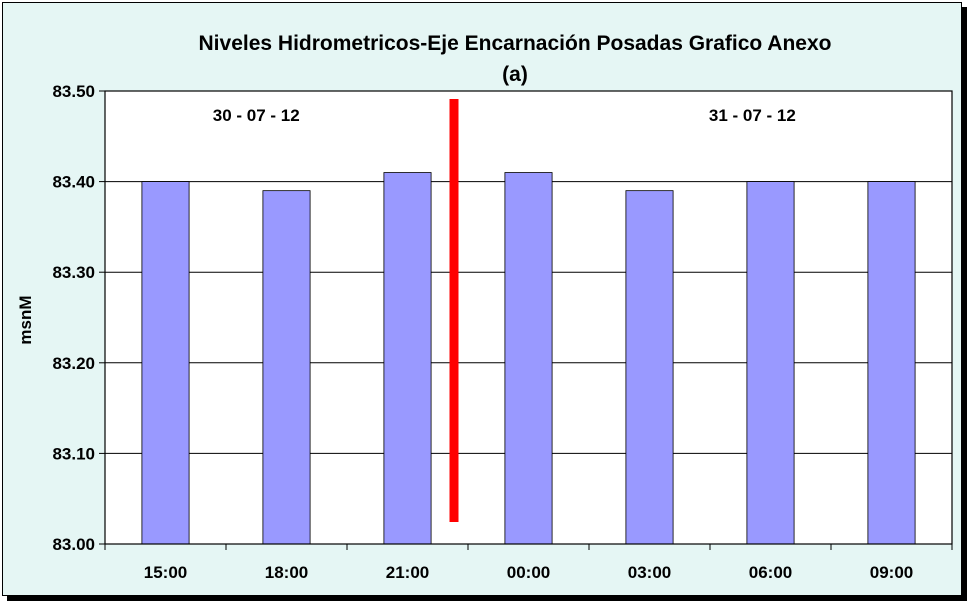  Describe the element at coordinates (25, 319) in the screenshot. I see `y-axis-label: msnM` at that location.